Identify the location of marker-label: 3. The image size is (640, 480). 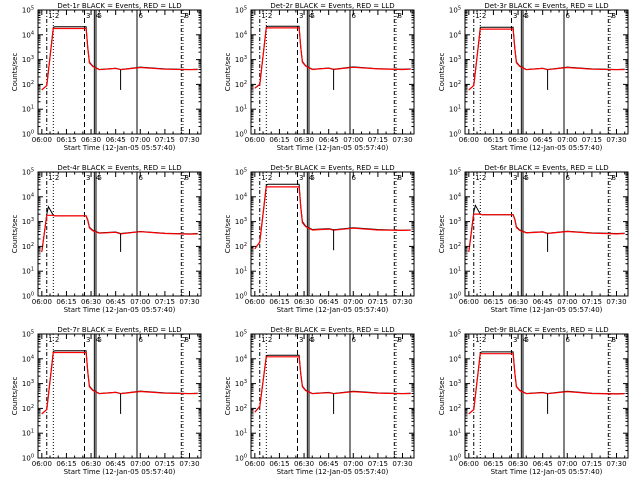
(515, 16).